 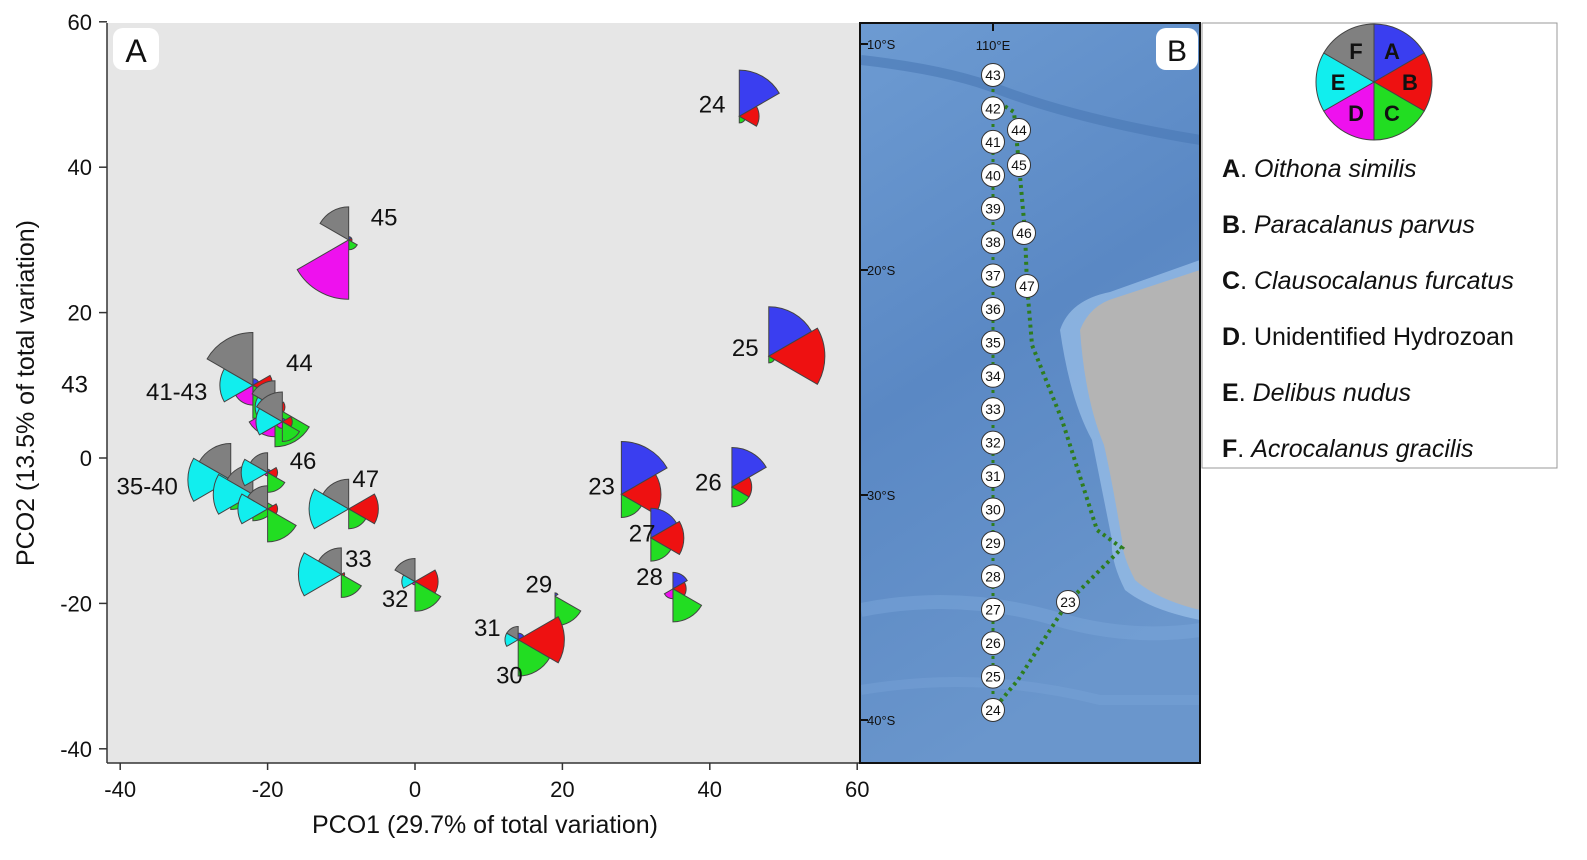 What do you see at coordinates (993, 542) in the screenshot?
I see `map-station: 29` at bounding box center [993, 542].